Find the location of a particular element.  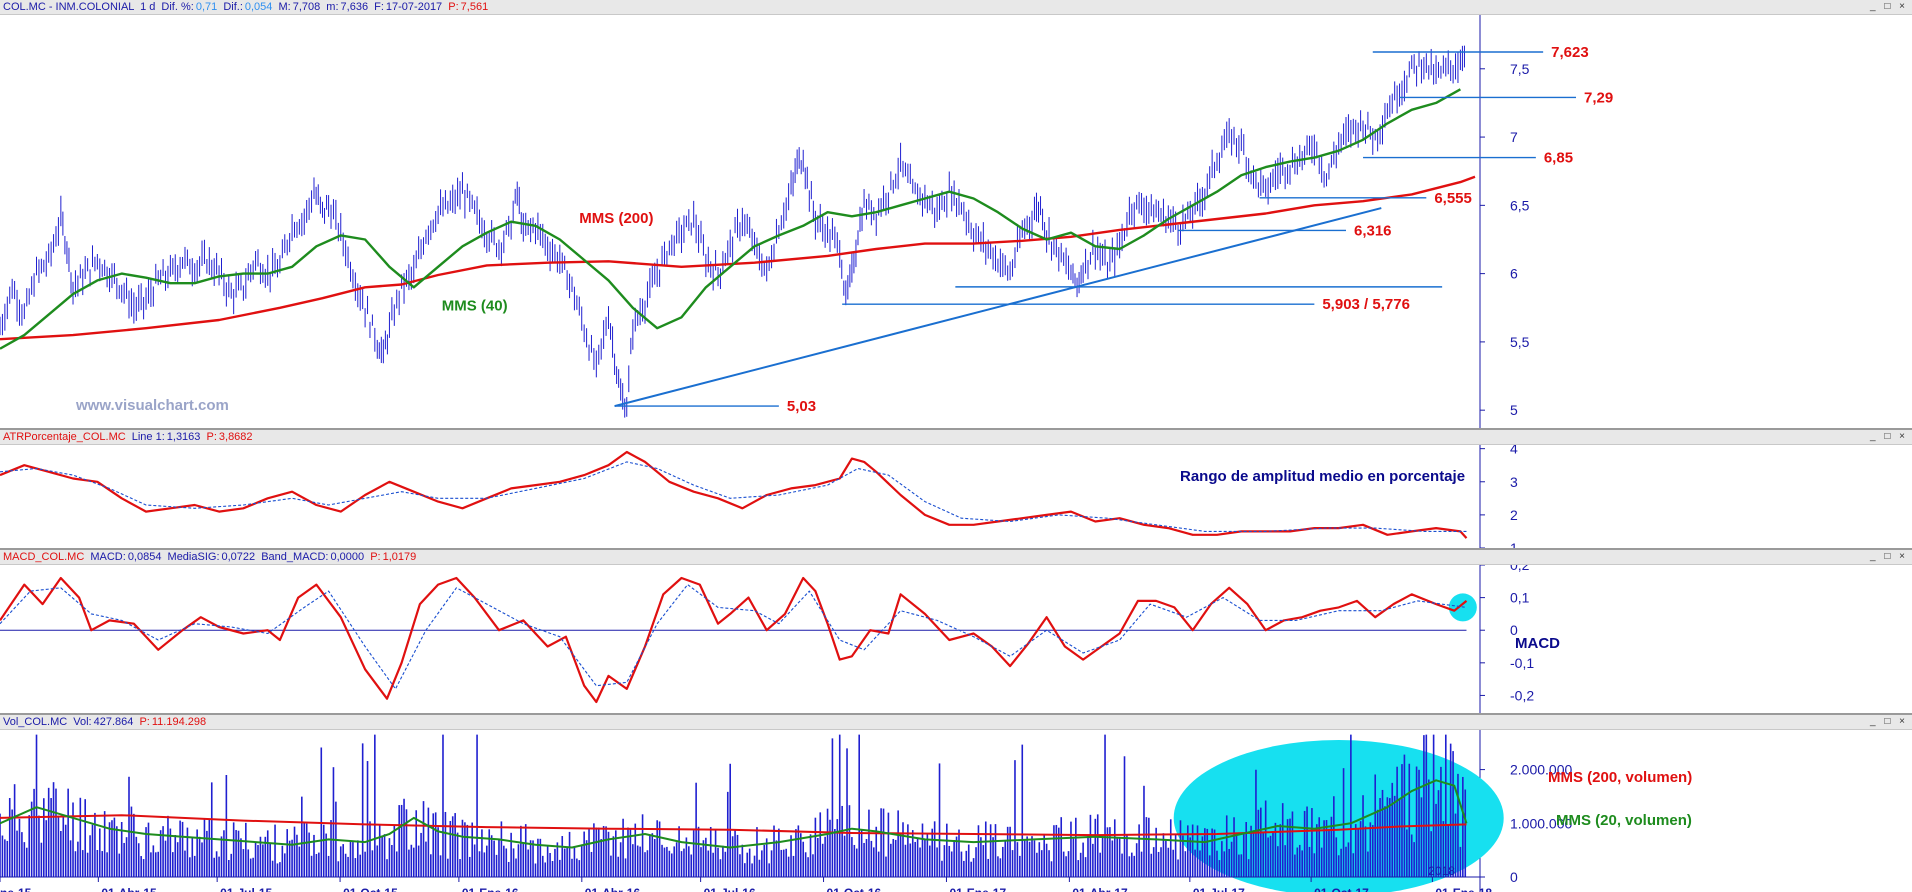

dif-value: 0,054 is located at coordinates (258, 7).